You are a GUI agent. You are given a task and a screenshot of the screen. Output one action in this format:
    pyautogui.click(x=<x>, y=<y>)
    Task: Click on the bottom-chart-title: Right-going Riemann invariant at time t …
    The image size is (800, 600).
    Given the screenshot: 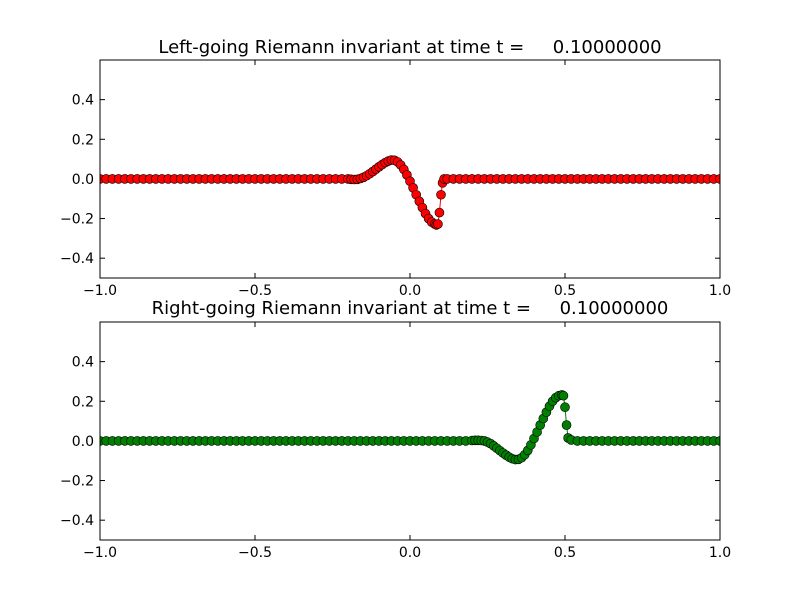 What is the action you would take?
    pyautogui.click(x=410, y=308)
    